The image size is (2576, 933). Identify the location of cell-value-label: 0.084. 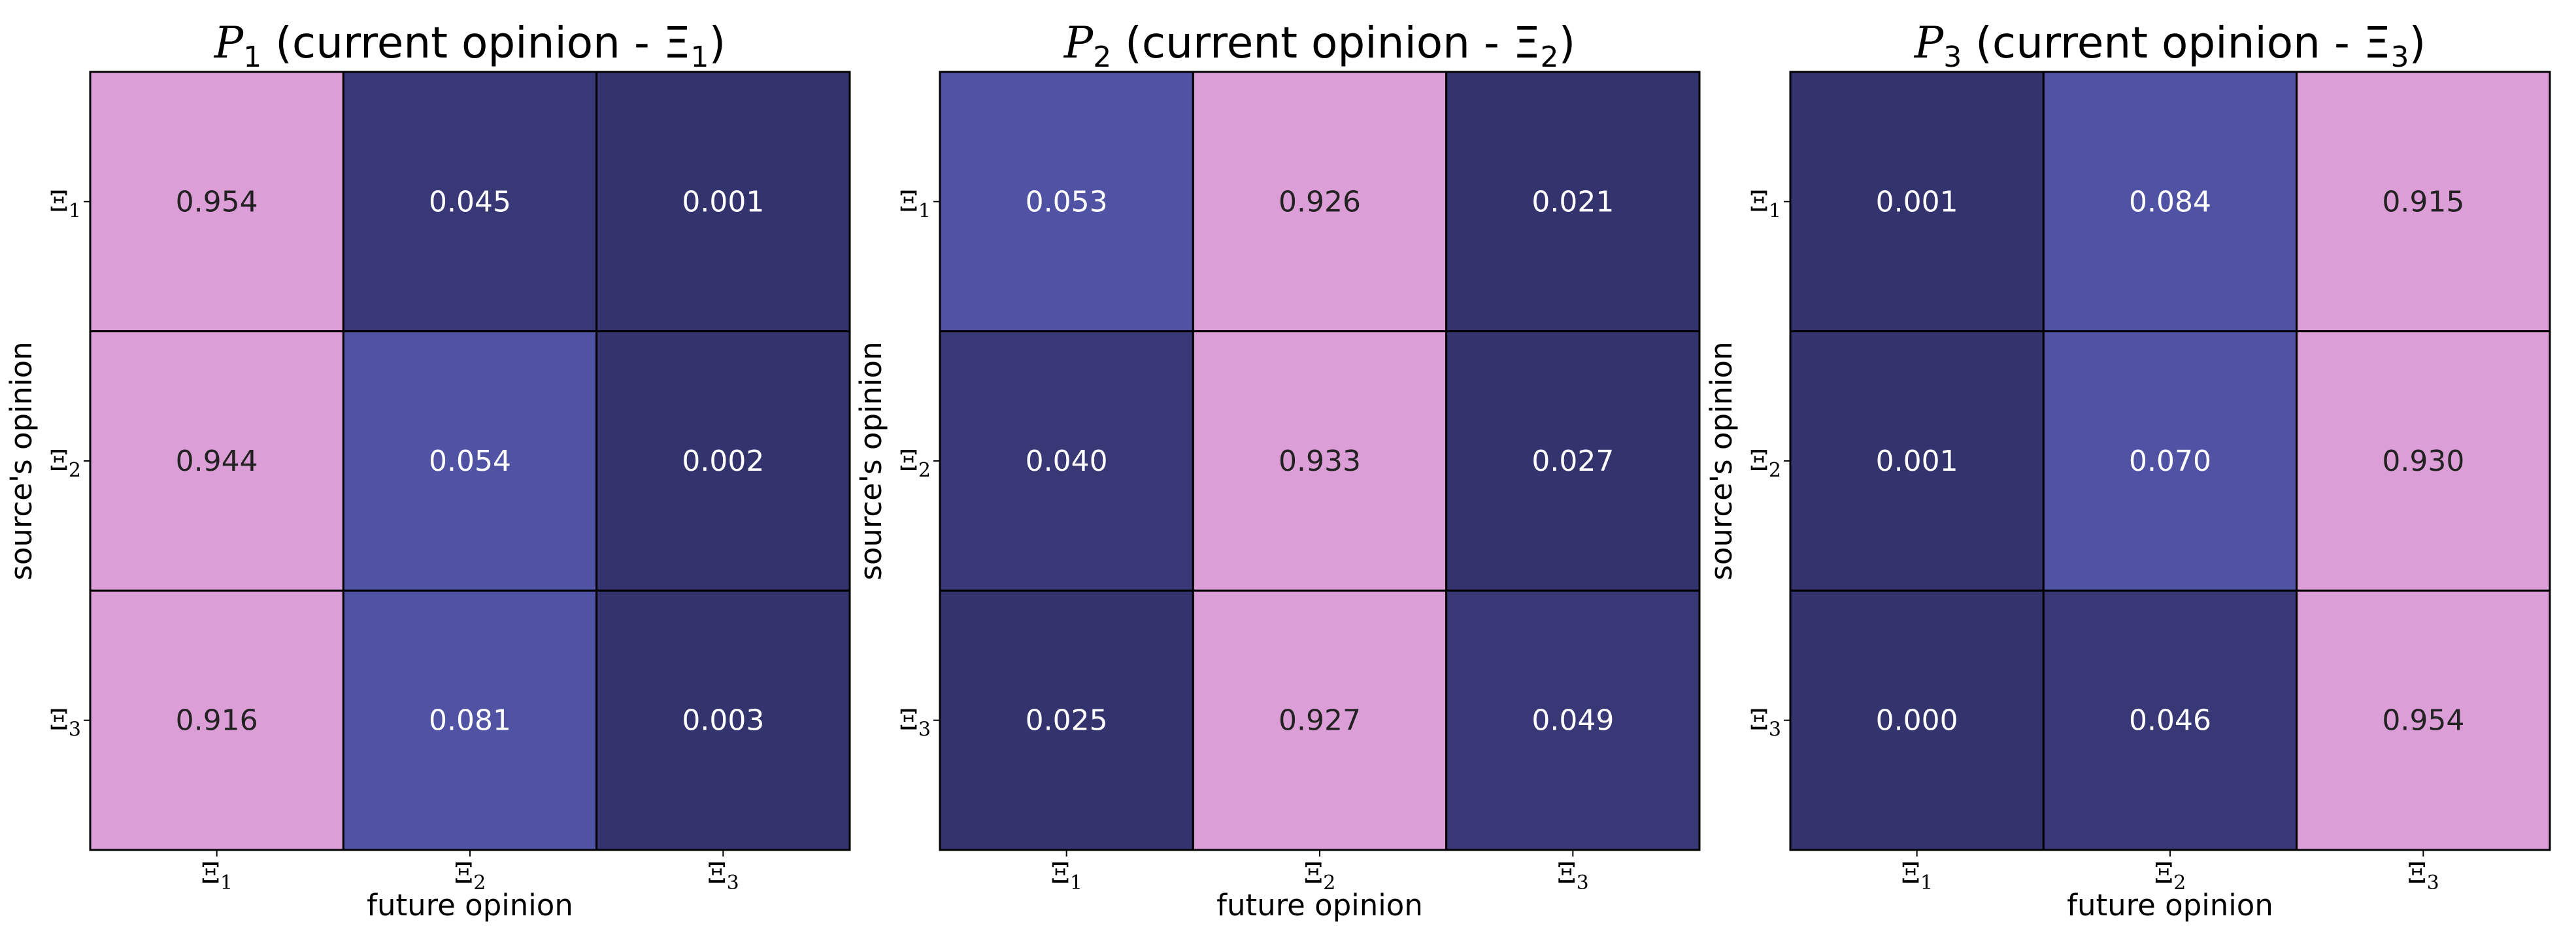
(2170, 201).